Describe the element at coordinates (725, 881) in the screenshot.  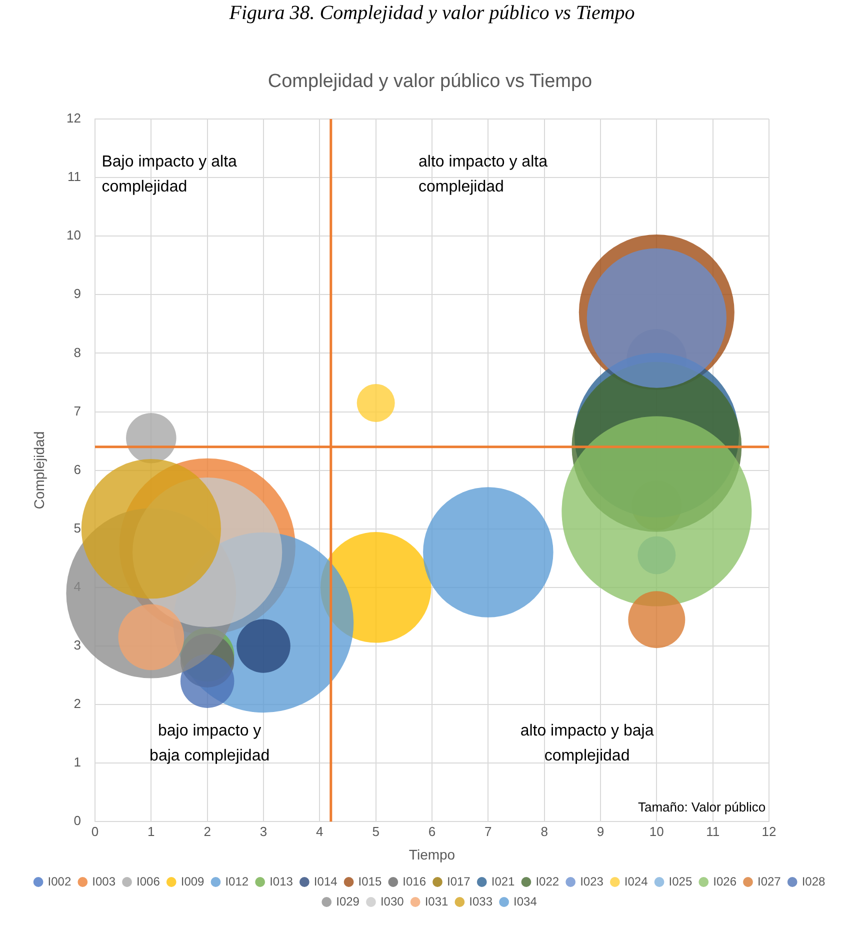
I see `legend-label: I026` at that location.